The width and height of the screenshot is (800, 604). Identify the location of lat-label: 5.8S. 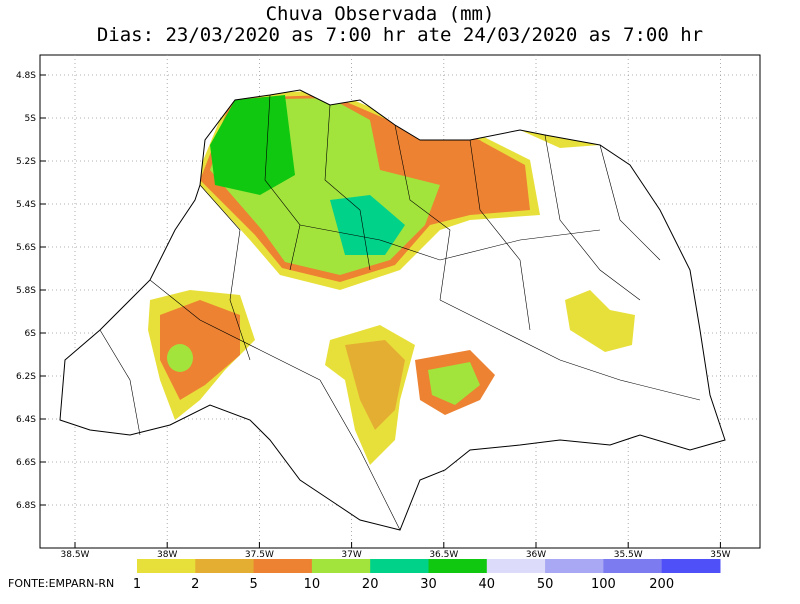
(26, 291).